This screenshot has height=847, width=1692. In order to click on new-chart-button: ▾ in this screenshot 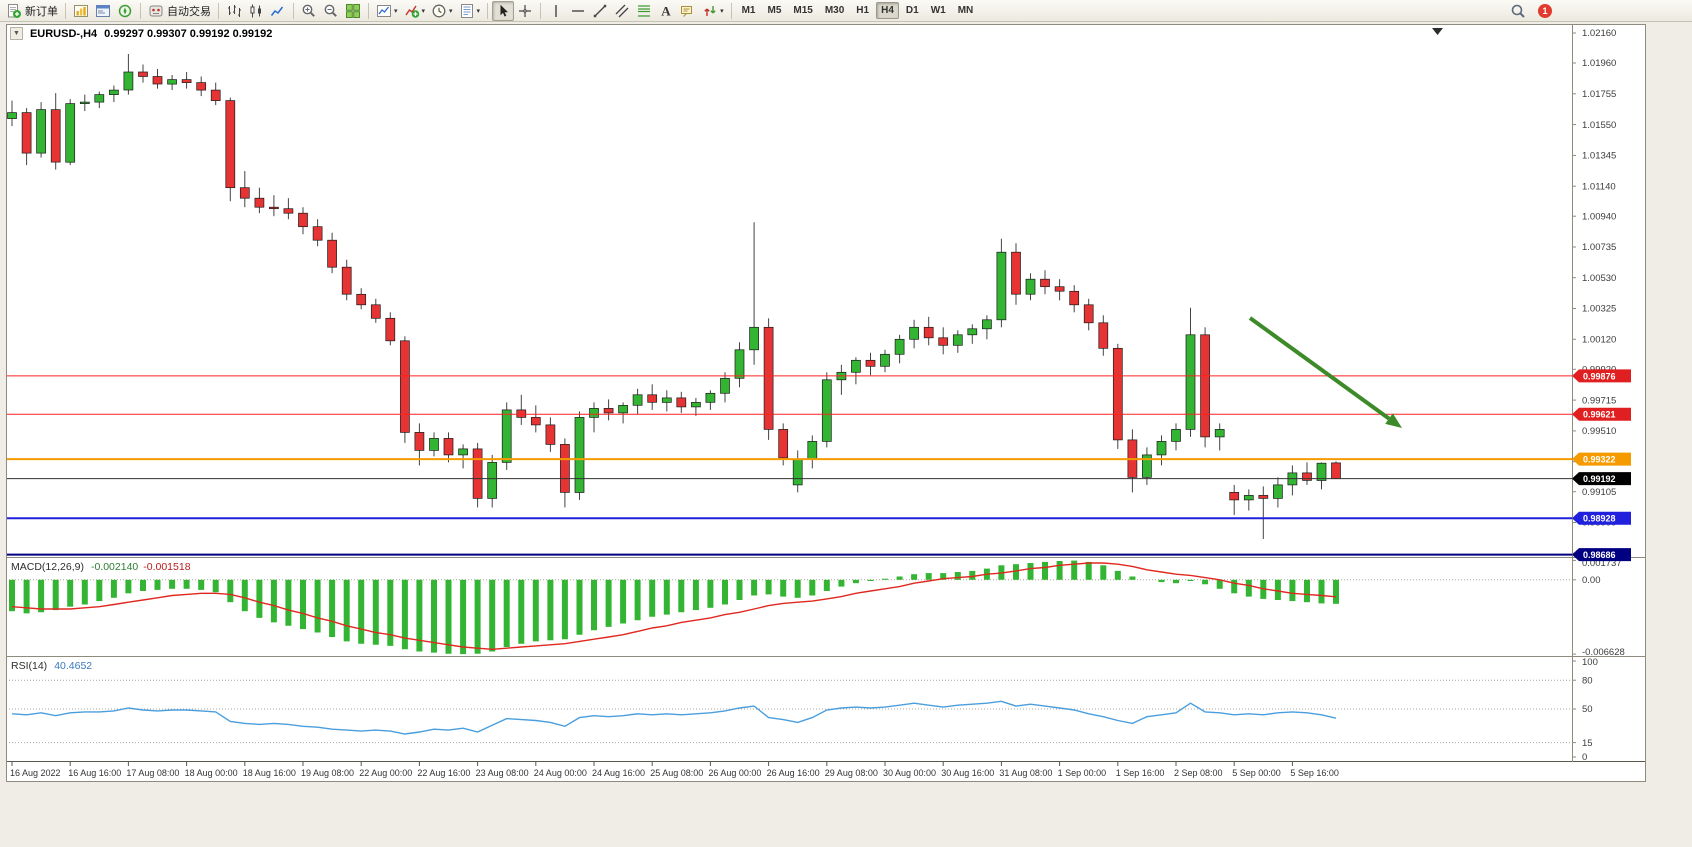, I will do `click(387, 11)`.